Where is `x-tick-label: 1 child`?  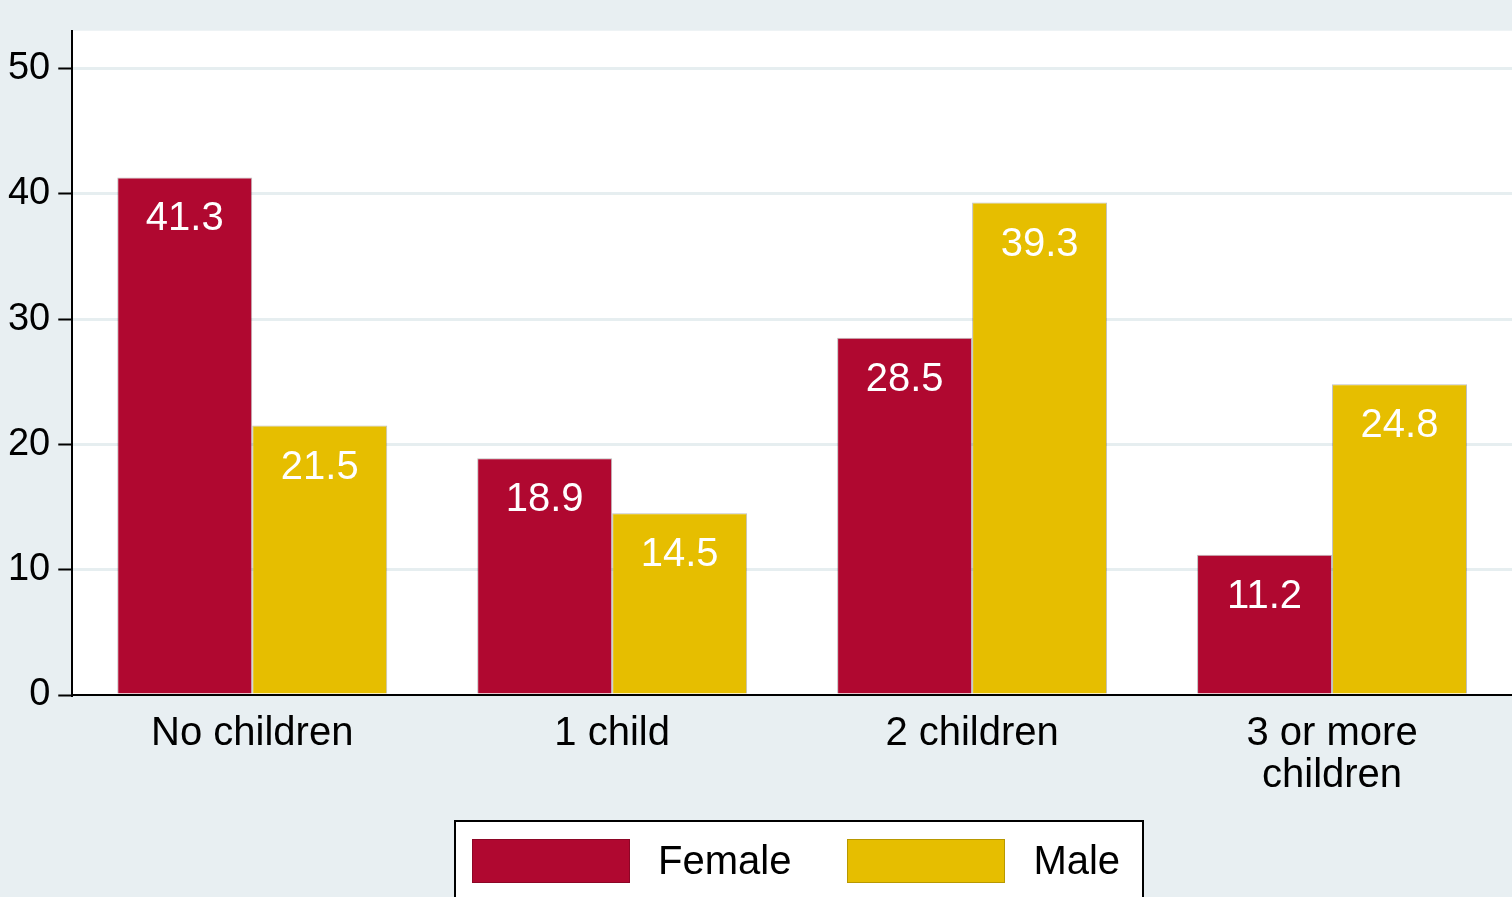 x-tick-label: 1 child is located at coordinates (612, 731).